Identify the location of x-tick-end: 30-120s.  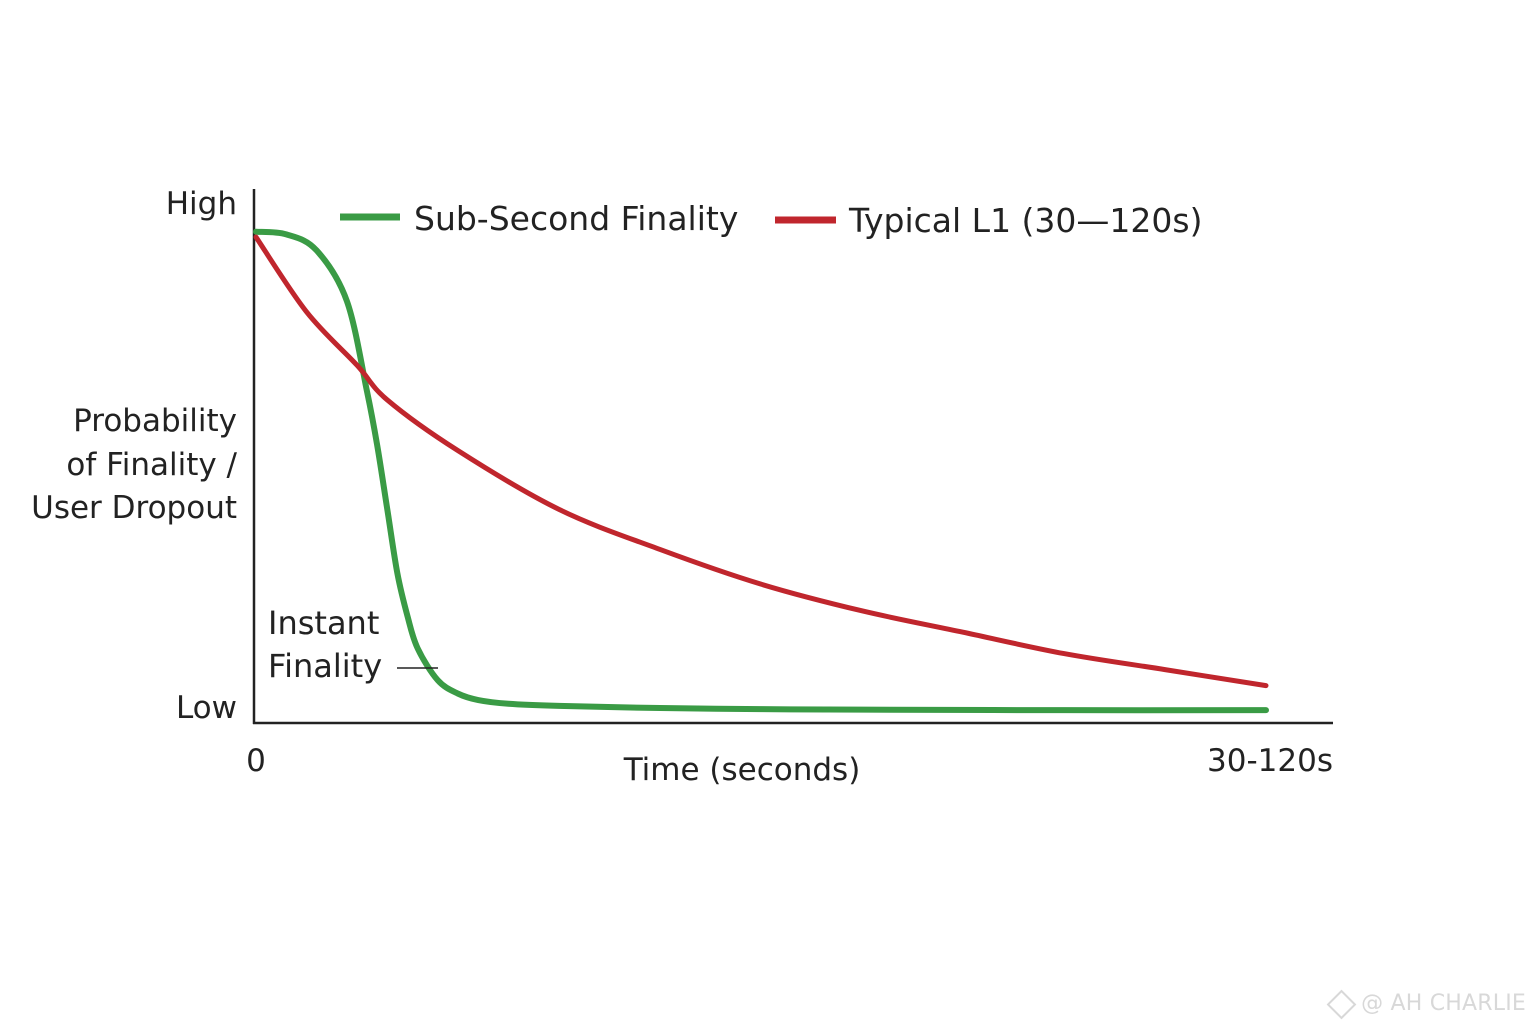
(1270, 761).